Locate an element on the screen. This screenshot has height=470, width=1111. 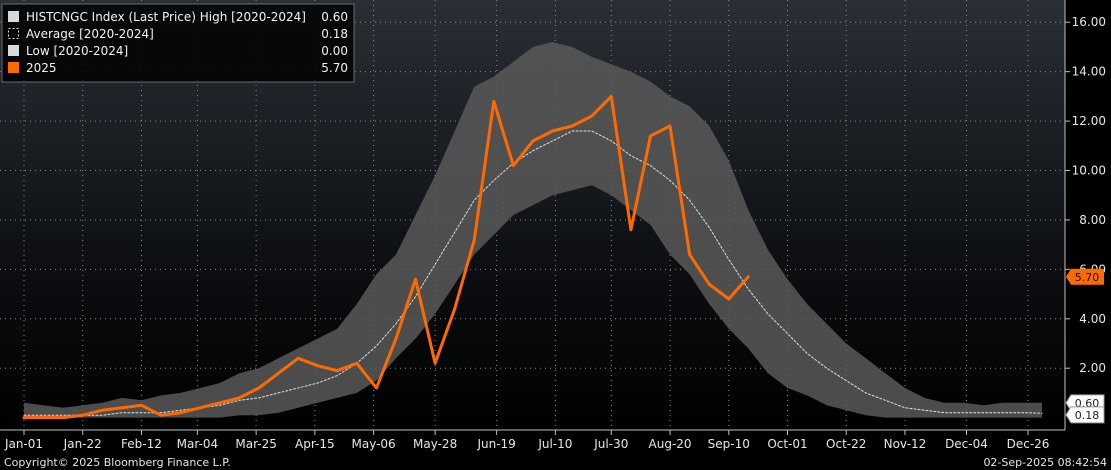
legend-swatch-low is located at coordinates (13, 50).